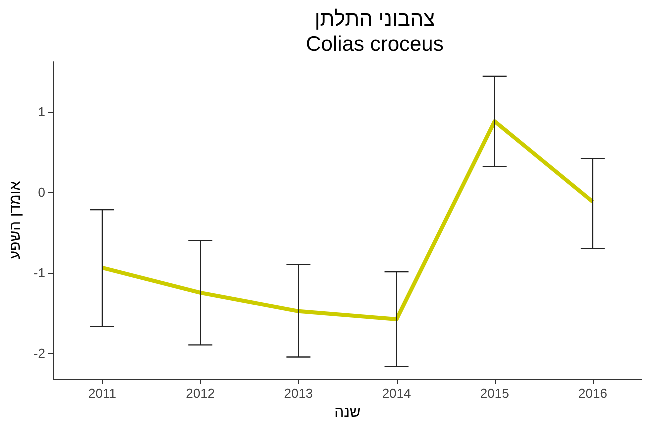 The image size is (672, 425). Describe the element at coordinates (375, 19) in the screenshot. I see `chart-title: צהבוני התלתן` at that location.